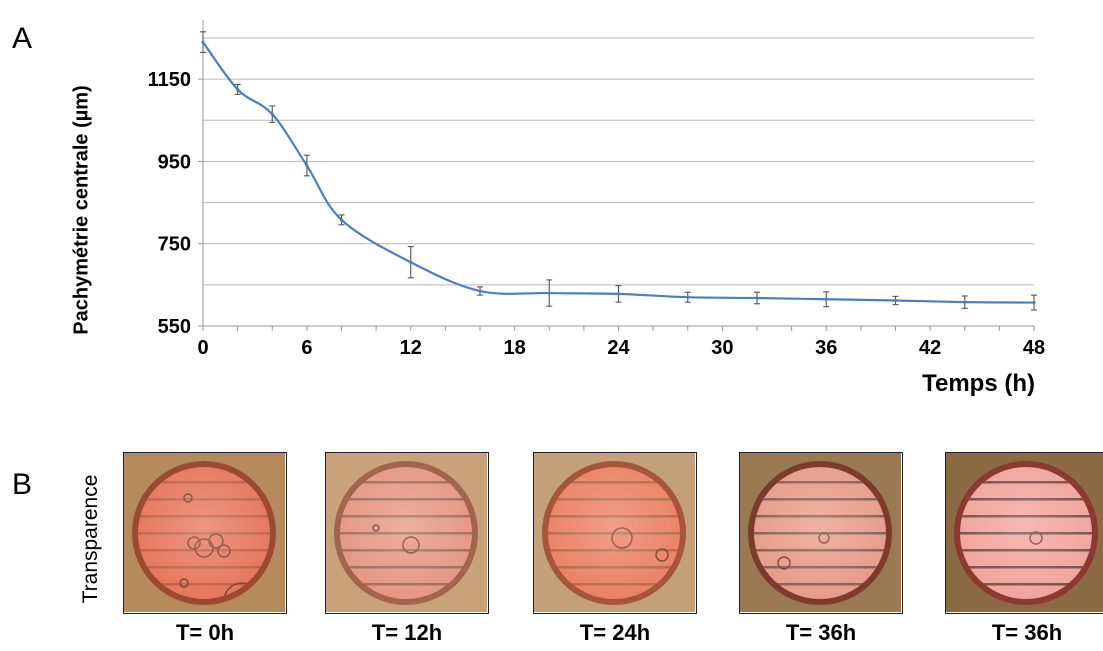  What do you see at coordinates (174, 245) in the screenshot?
I see `y-tick-label: 750` at bounding box center [174, 245].